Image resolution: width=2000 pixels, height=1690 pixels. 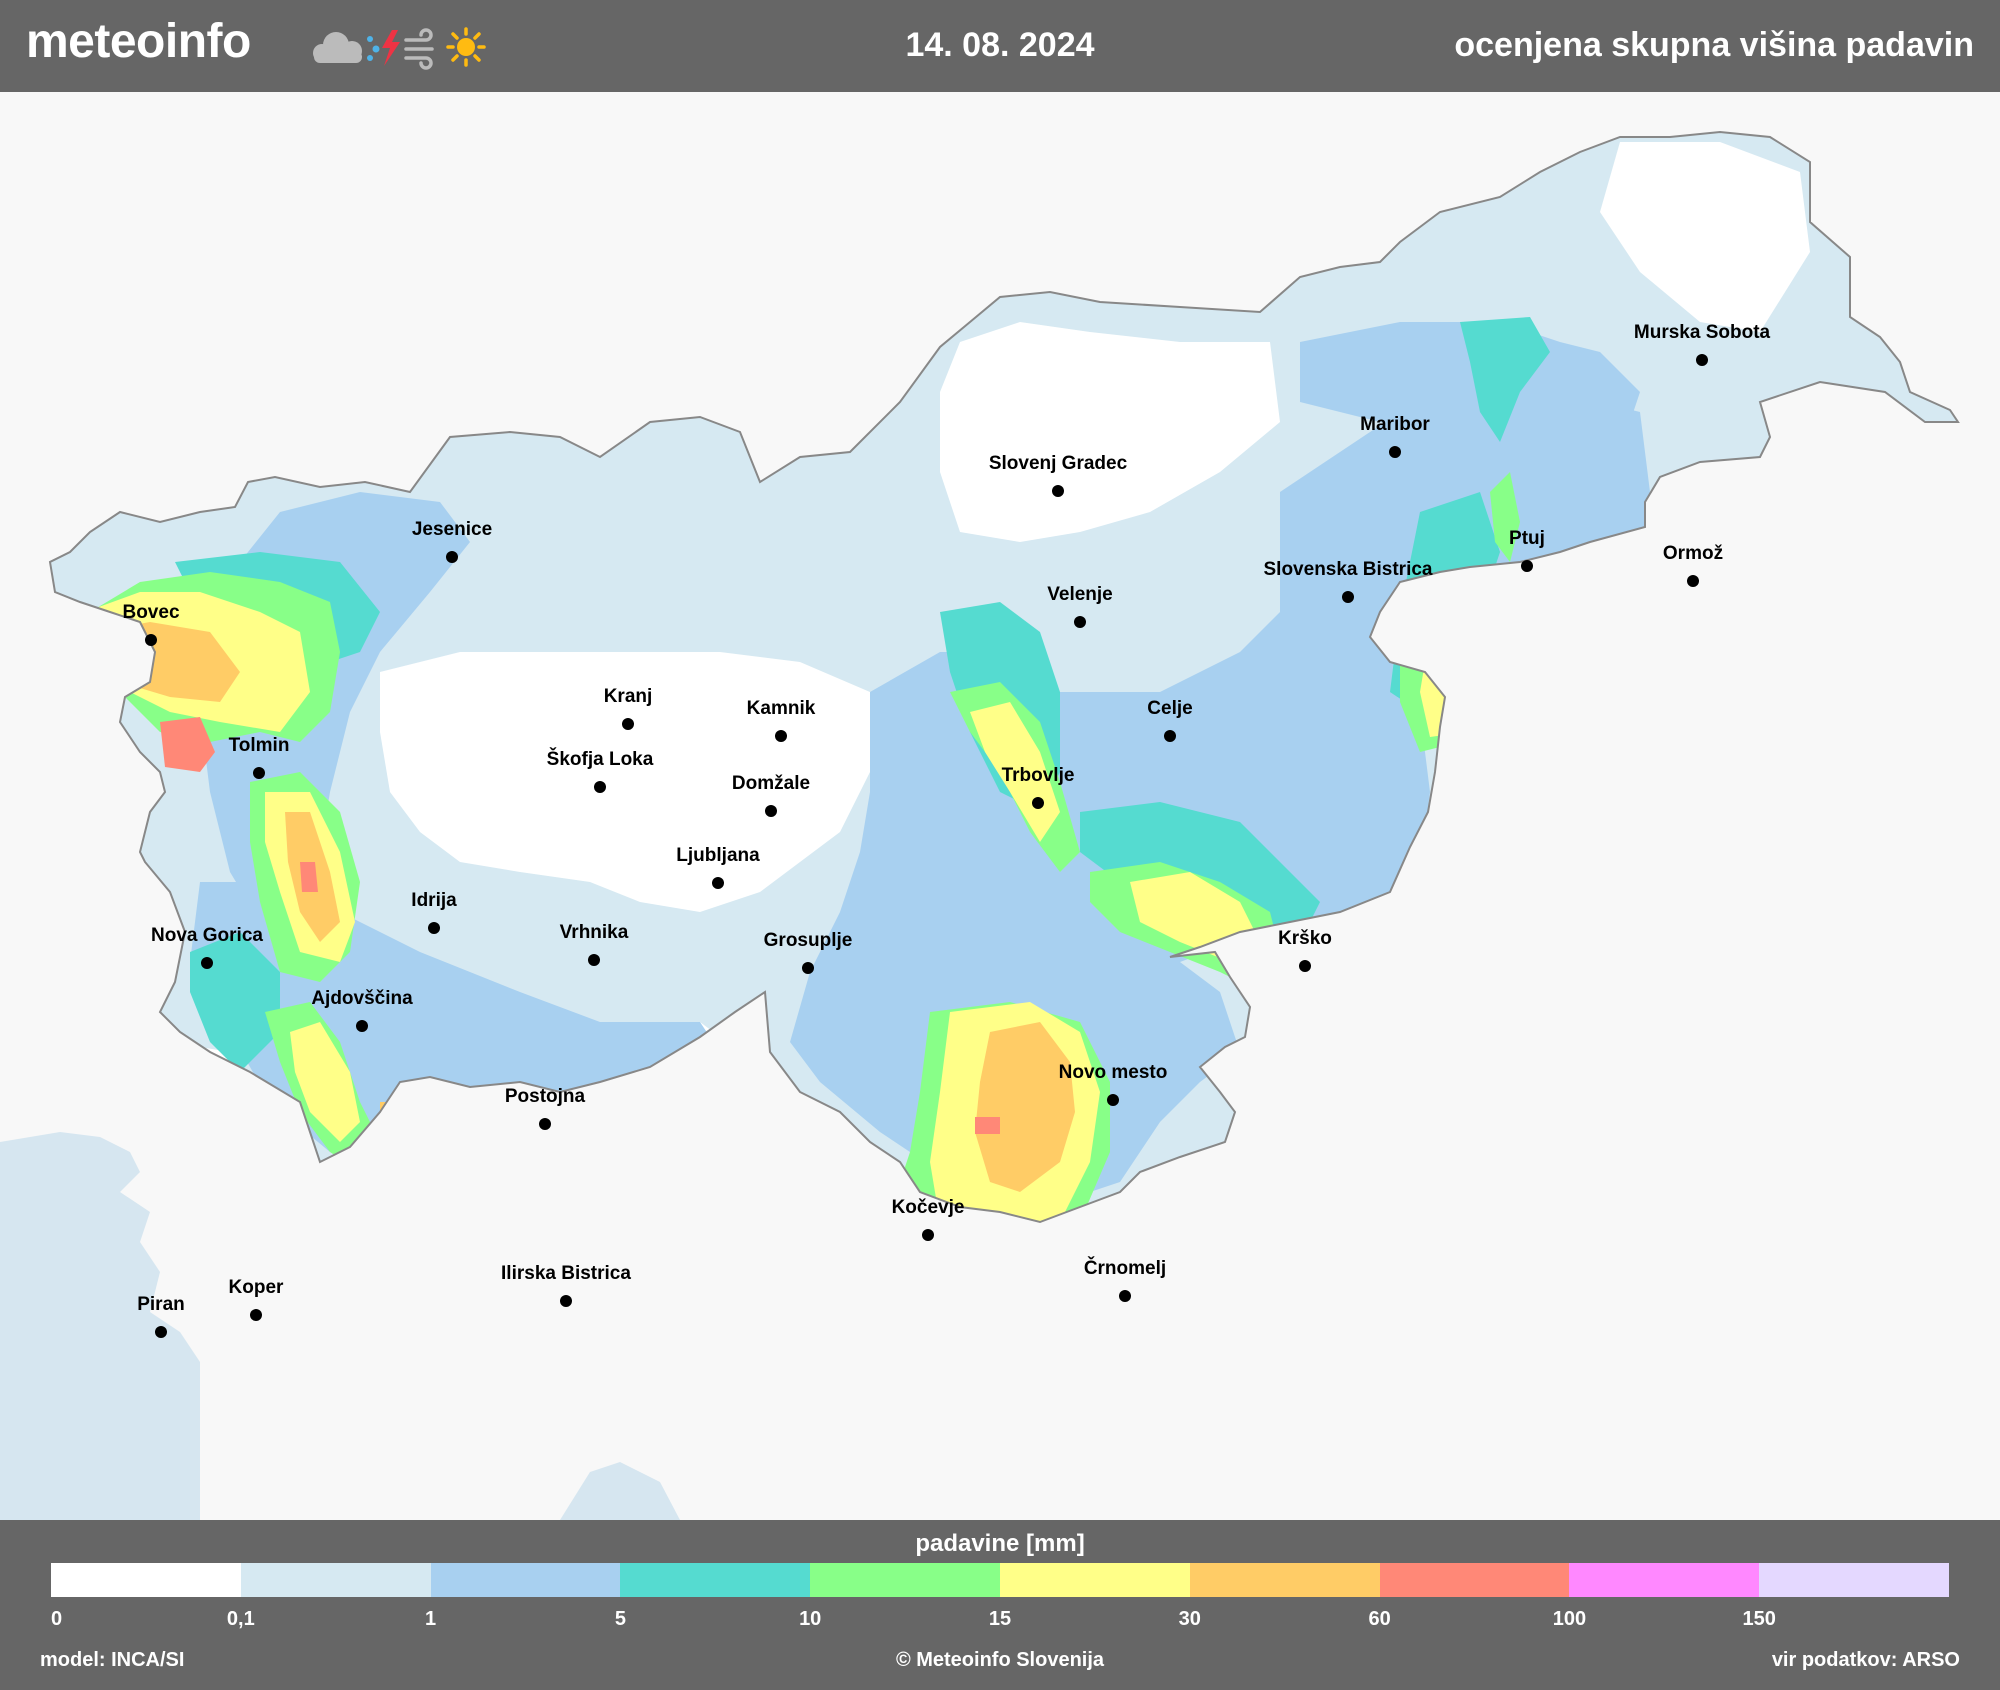 I want to click on legend-tick-label: 5, so click(x=620, y=1619).